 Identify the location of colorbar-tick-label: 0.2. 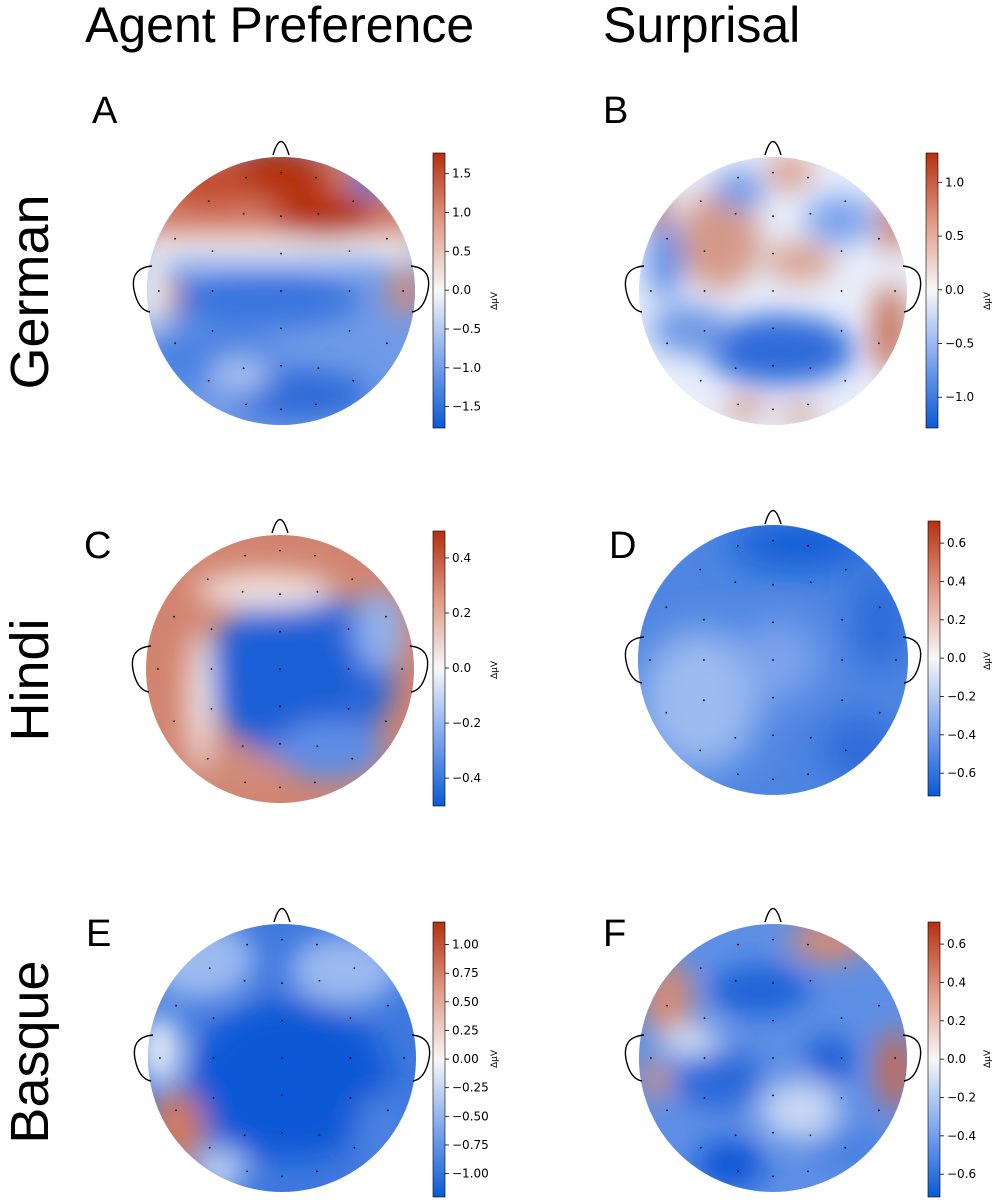
(956, 620).